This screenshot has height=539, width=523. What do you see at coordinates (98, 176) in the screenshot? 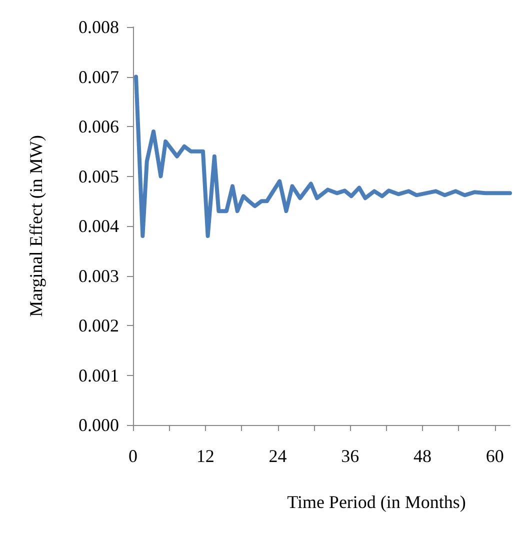
I see `y-tick-label: 0.005` at bounding box center [98, 176].